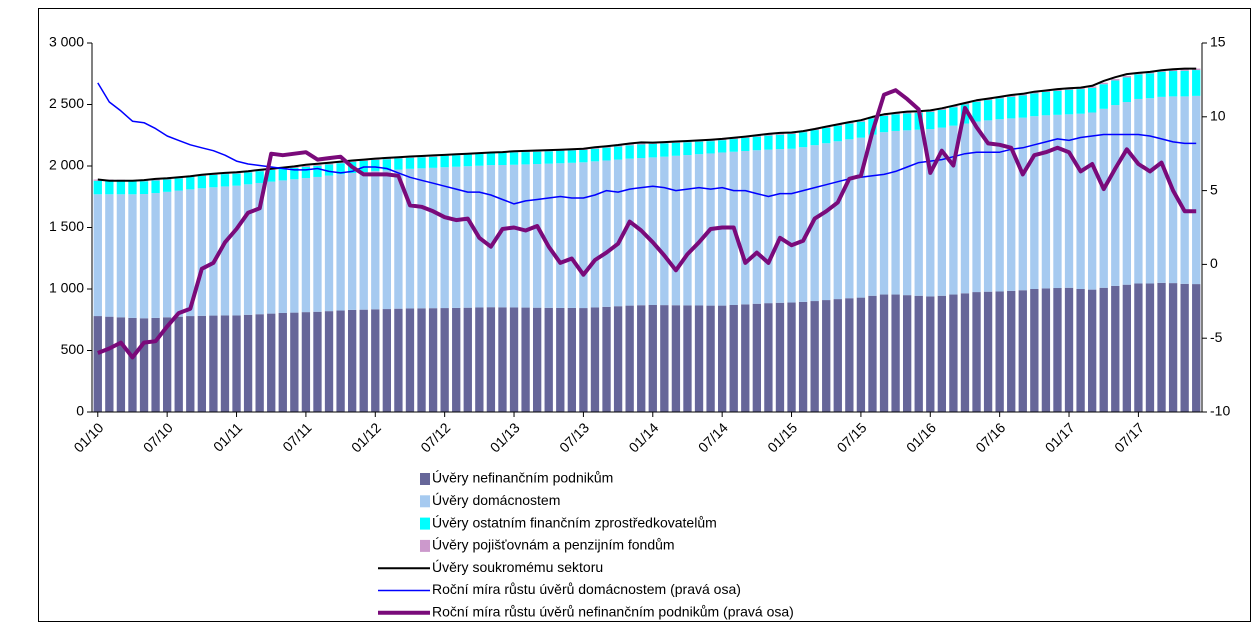 The width and height of the screenshot is (1253, 624). I want to click on legend-label: Úvěry domácnostem, so click(496, 500).